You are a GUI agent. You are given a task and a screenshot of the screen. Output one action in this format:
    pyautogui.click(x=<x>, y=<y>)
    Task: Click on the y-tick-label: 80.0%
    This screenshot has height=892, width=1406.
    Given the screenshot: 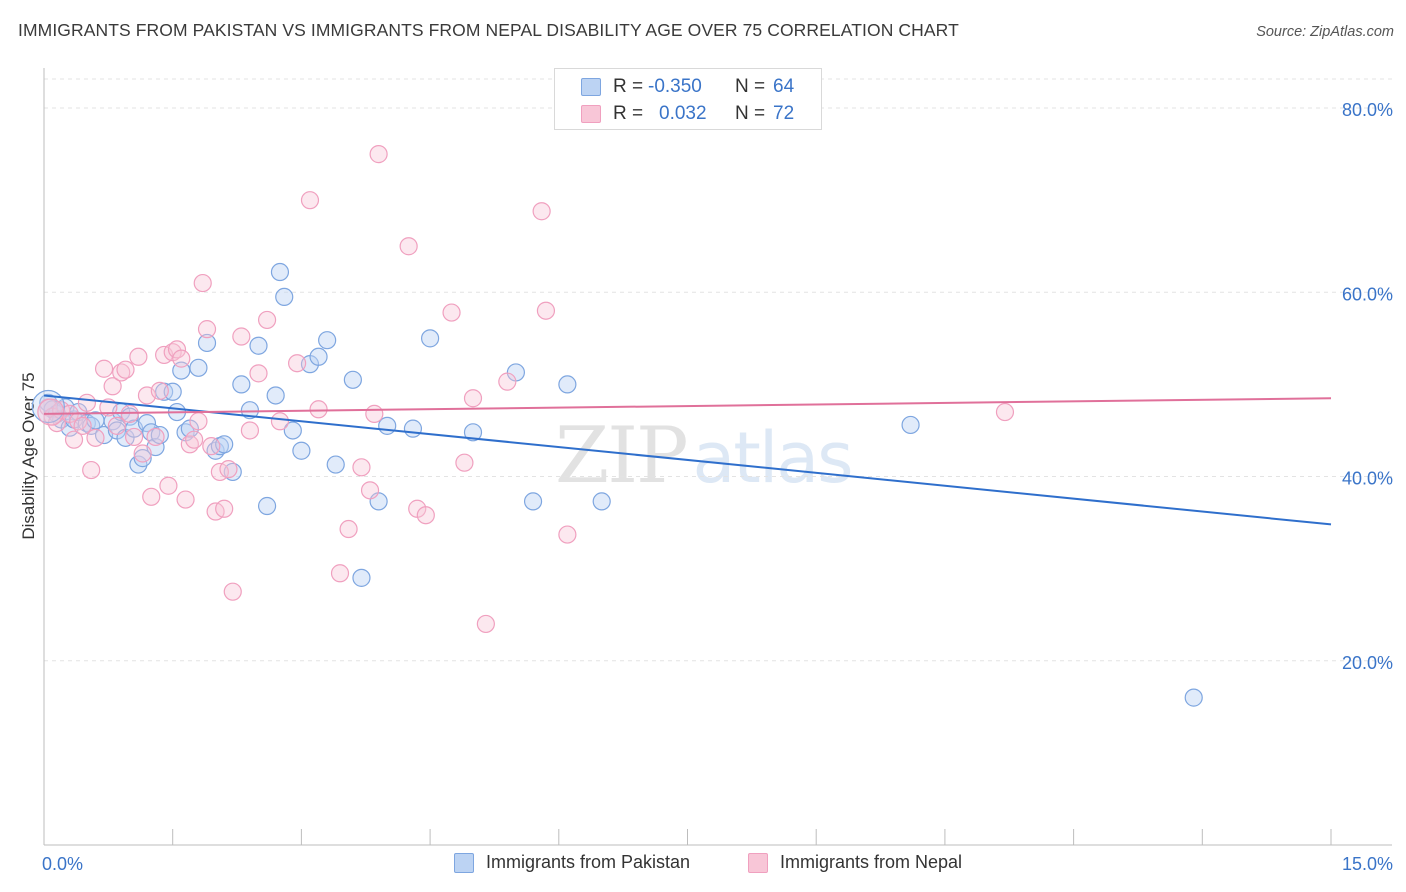 What is the action you would take?
    pyautogui.click(x=1367, y=110)
    